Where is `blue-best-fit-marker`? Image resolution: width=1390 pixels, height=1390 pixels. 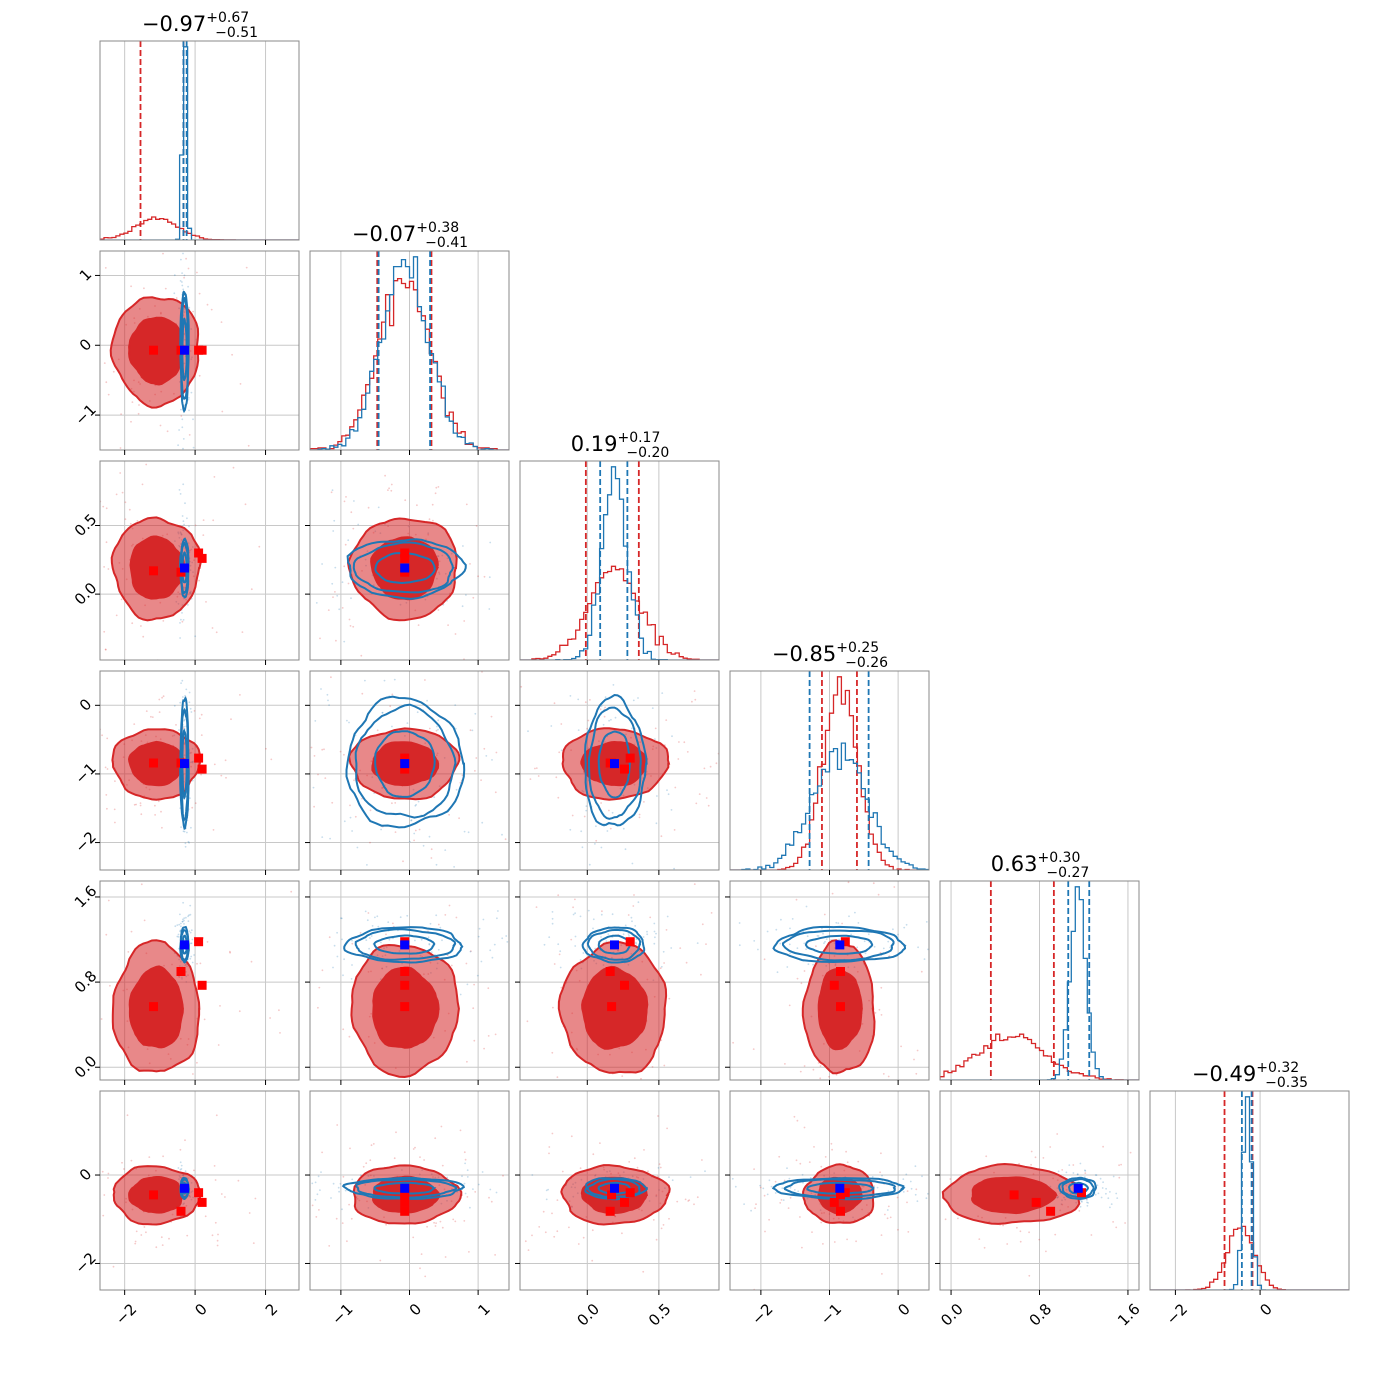 blue-best-fit-marker is located at coordinates (614, 764).